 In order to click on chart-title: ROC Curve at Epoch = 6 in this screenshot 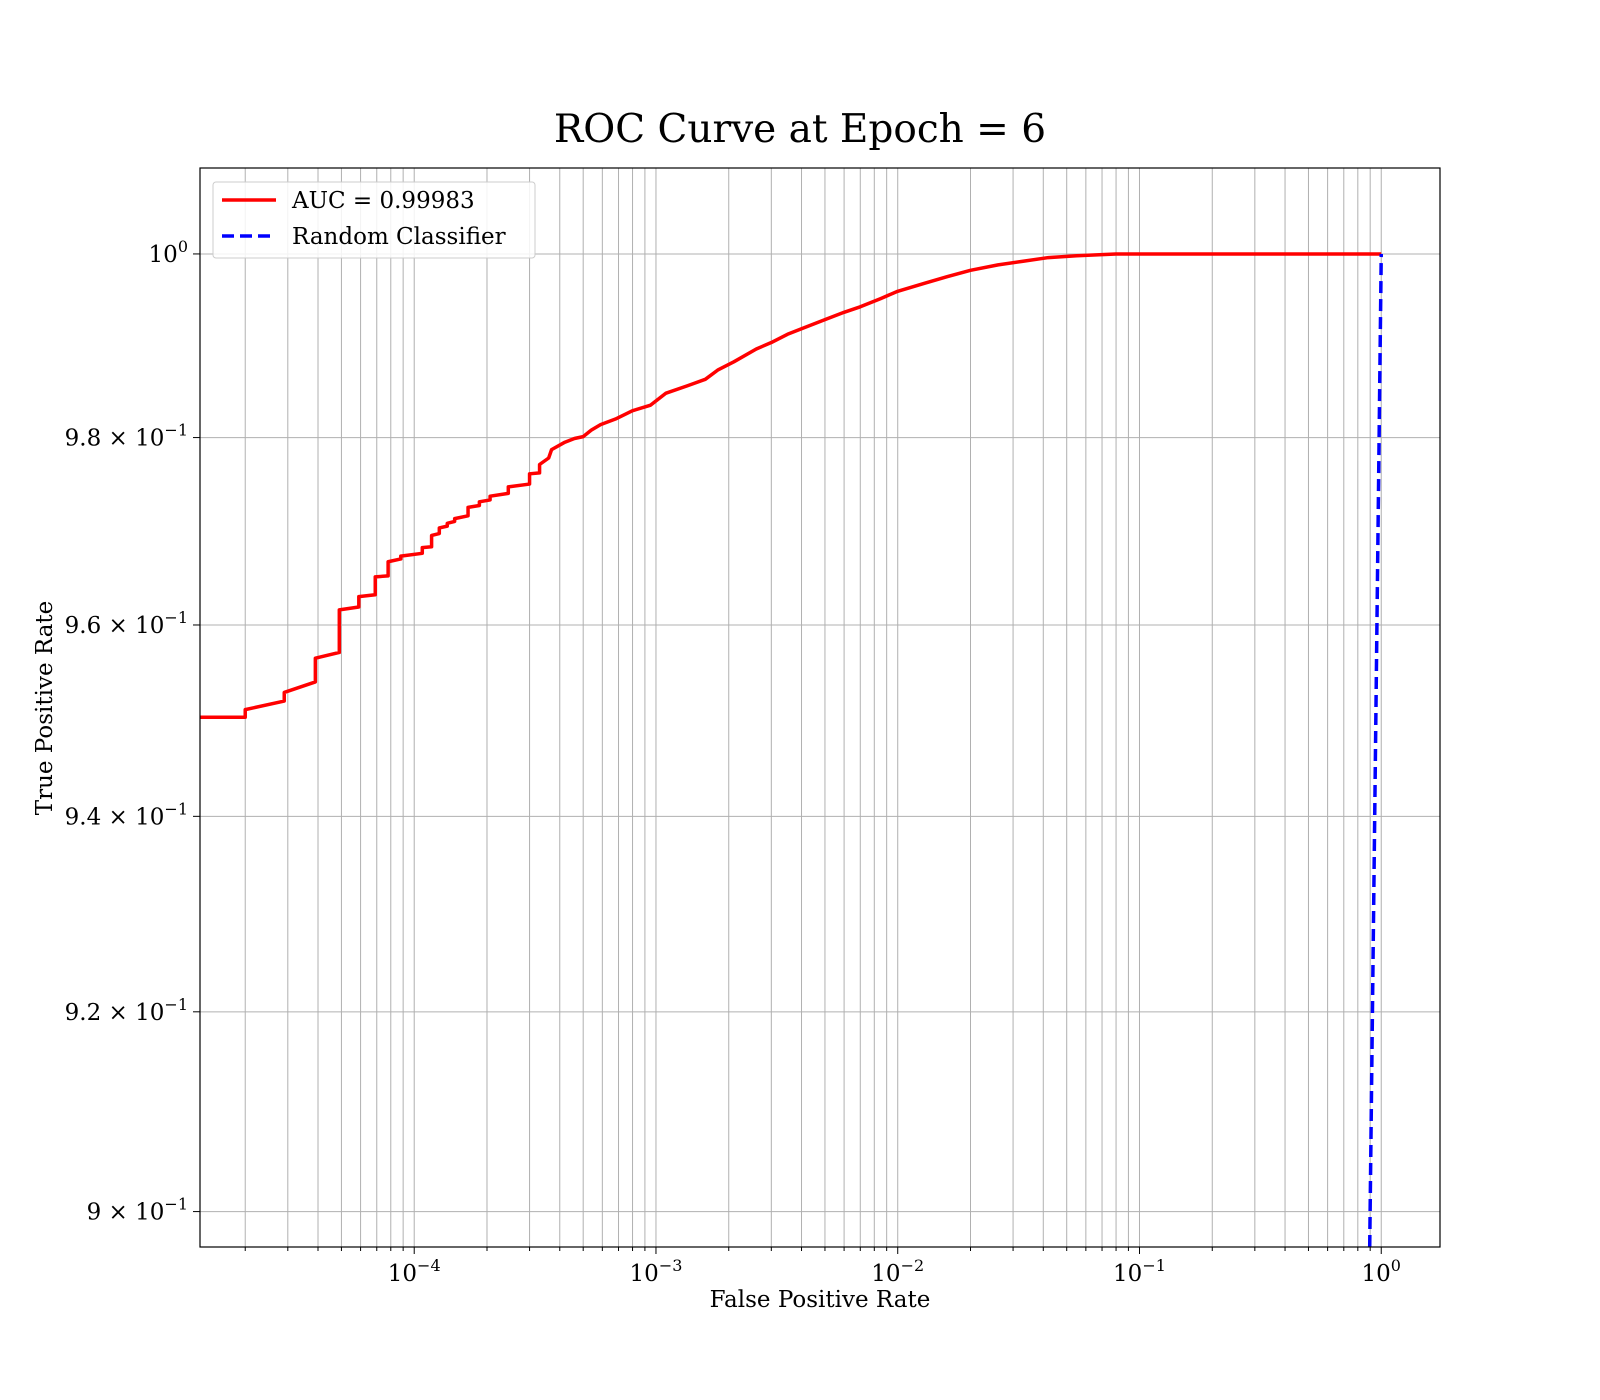, I will do `click(800, 129)`.